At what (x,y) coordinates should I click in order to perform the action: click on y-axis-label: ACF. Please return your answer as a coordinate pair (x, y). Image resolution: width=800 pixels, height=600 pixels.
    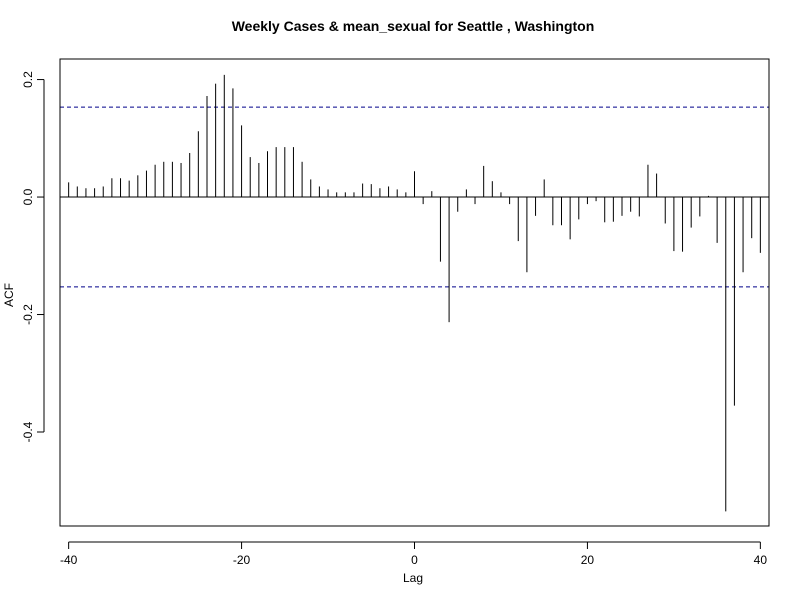
    Looking at the image, I should click on (9, 295).